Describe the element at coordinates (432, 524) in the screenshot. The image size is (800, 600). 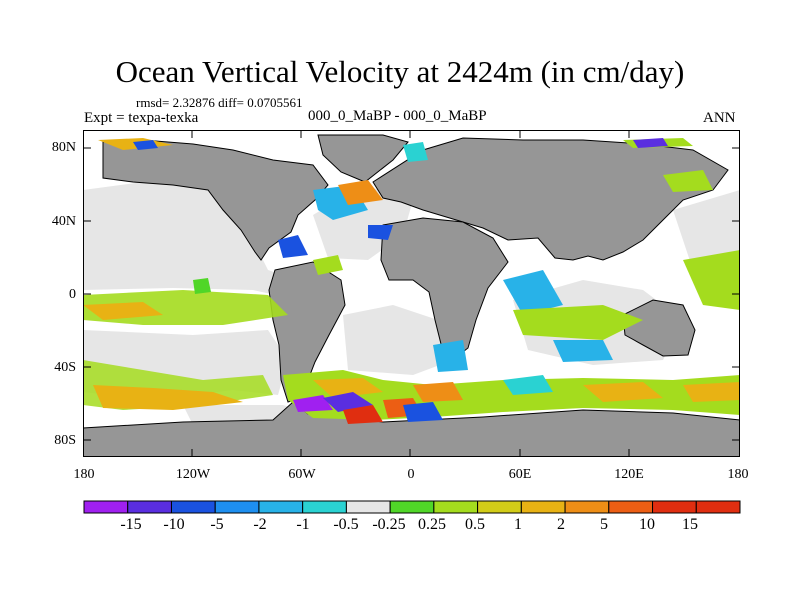
I see `colorbar-label: 0.25` at that location.